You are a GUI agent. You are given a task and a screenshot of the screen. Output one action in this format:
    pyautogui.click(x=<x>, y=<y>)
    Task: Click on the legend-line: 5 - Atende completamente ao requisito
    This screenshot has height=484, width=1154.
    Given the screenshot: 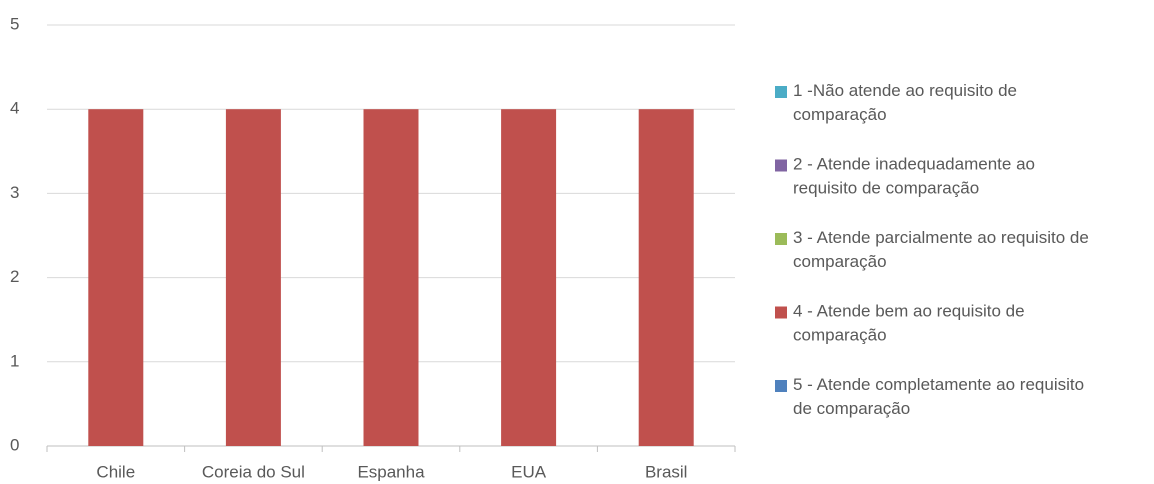 What is the action you would take?
    pyautogui.click(x=938, y=384)
    